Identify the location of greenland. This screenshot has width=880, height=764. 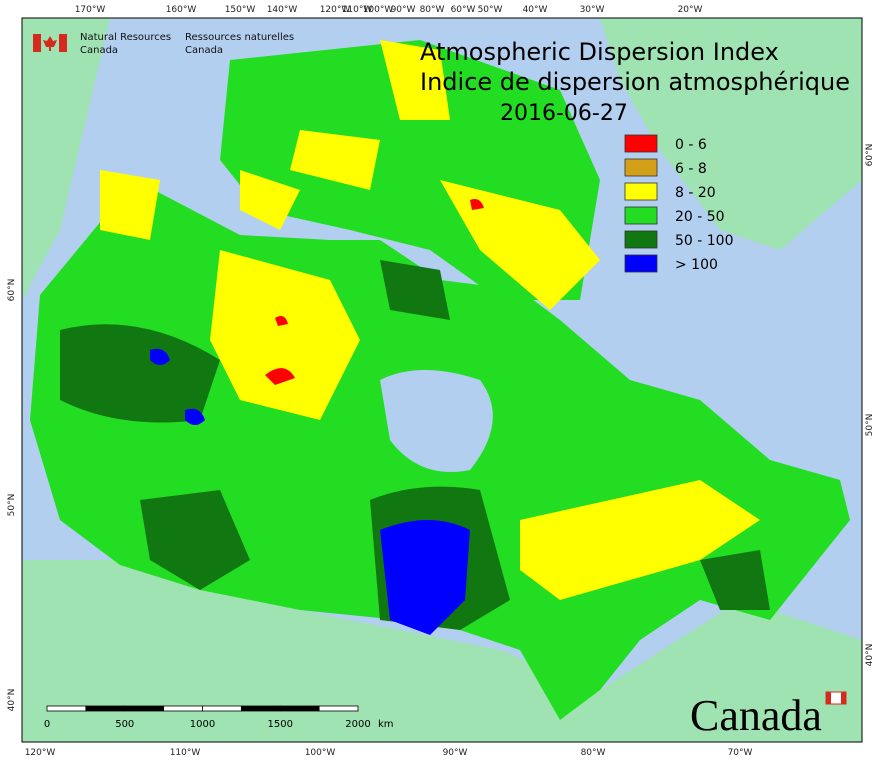
(731, 134).